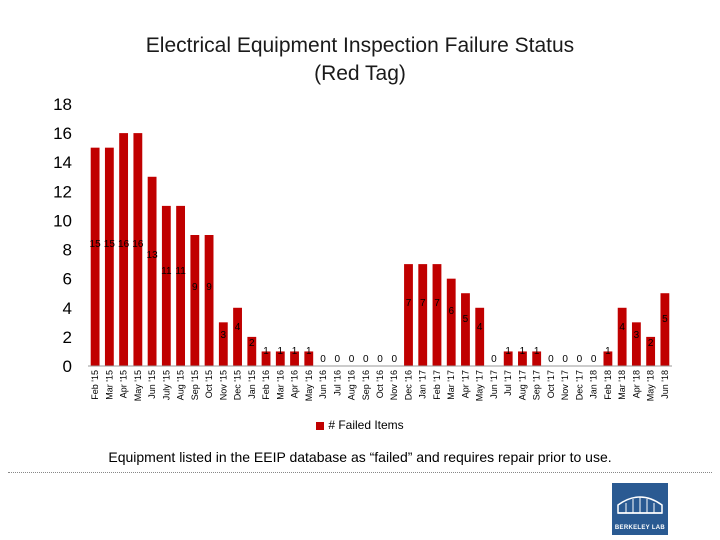 This screenshot has width=720, height=540. Describe the element at coordinates (640, 528) in the screenshot. I see `logo-text: BERKELEY LAB` at that location.